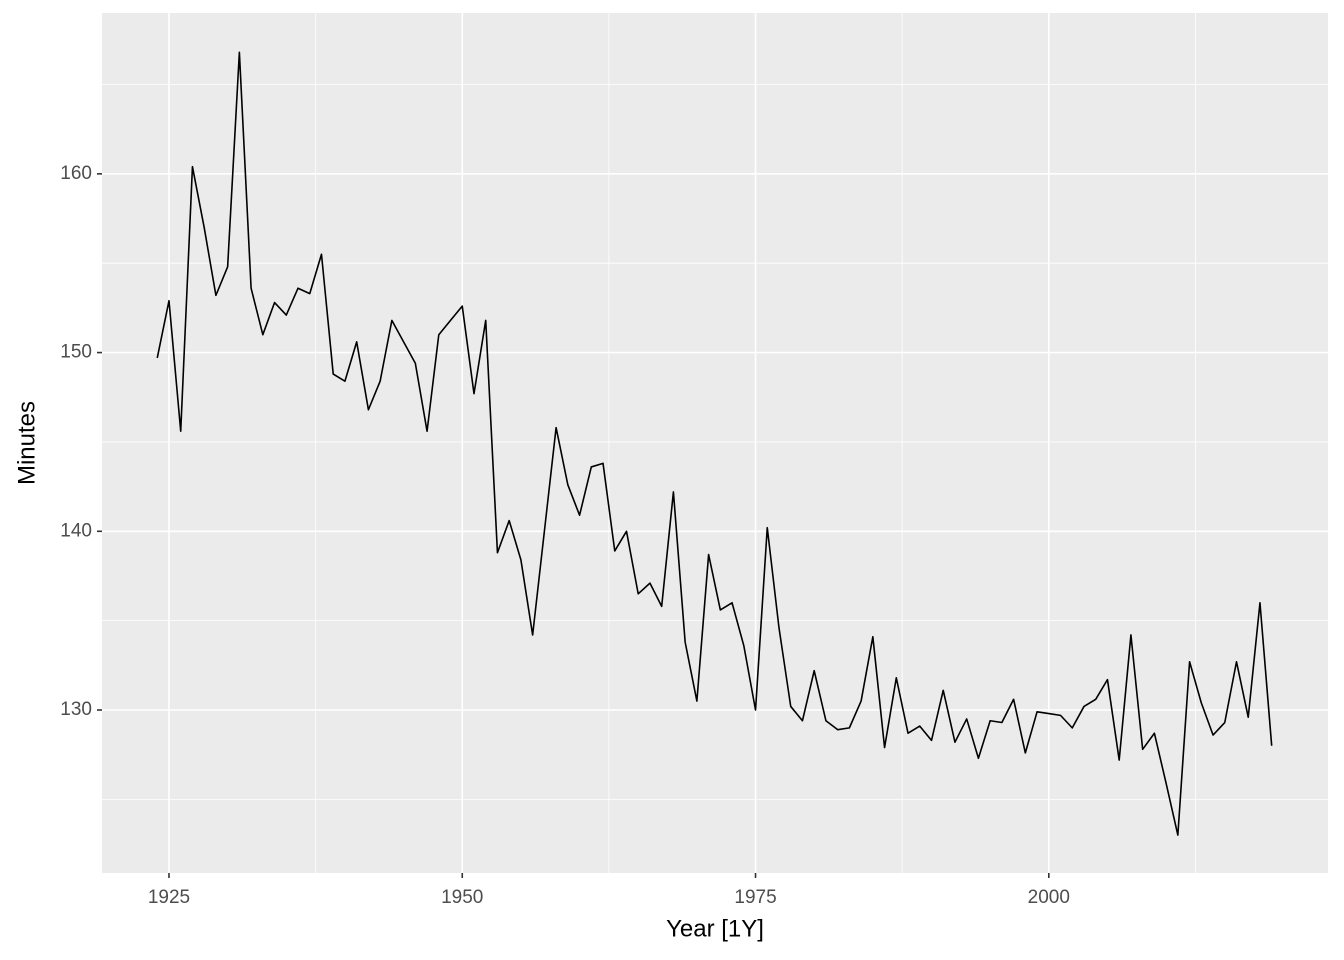  Describe the element at coordinates (462, 897) in the screenshot. I see `x-tick-label: 1950` at that location.